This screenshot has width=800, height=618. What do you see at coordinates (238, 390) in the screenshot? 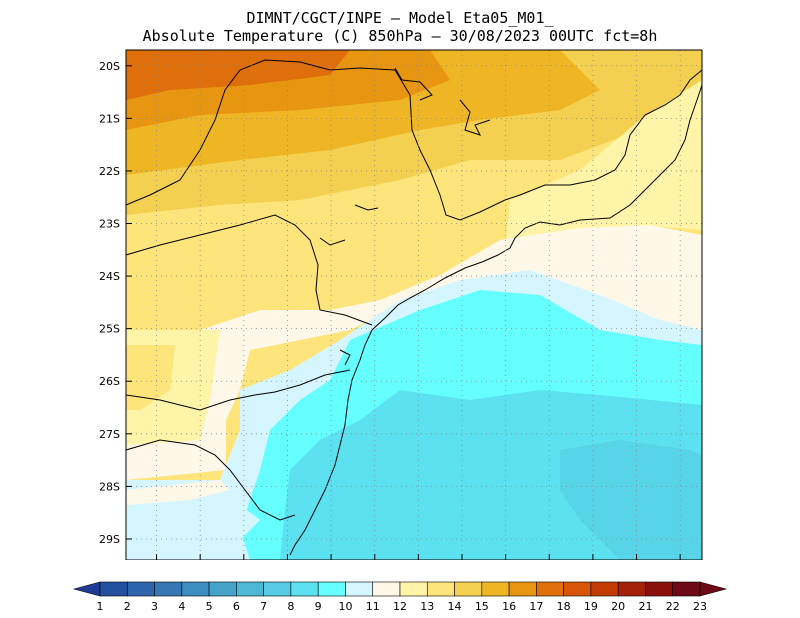
I see `state-border-sc` at bounding box center [238, 390].